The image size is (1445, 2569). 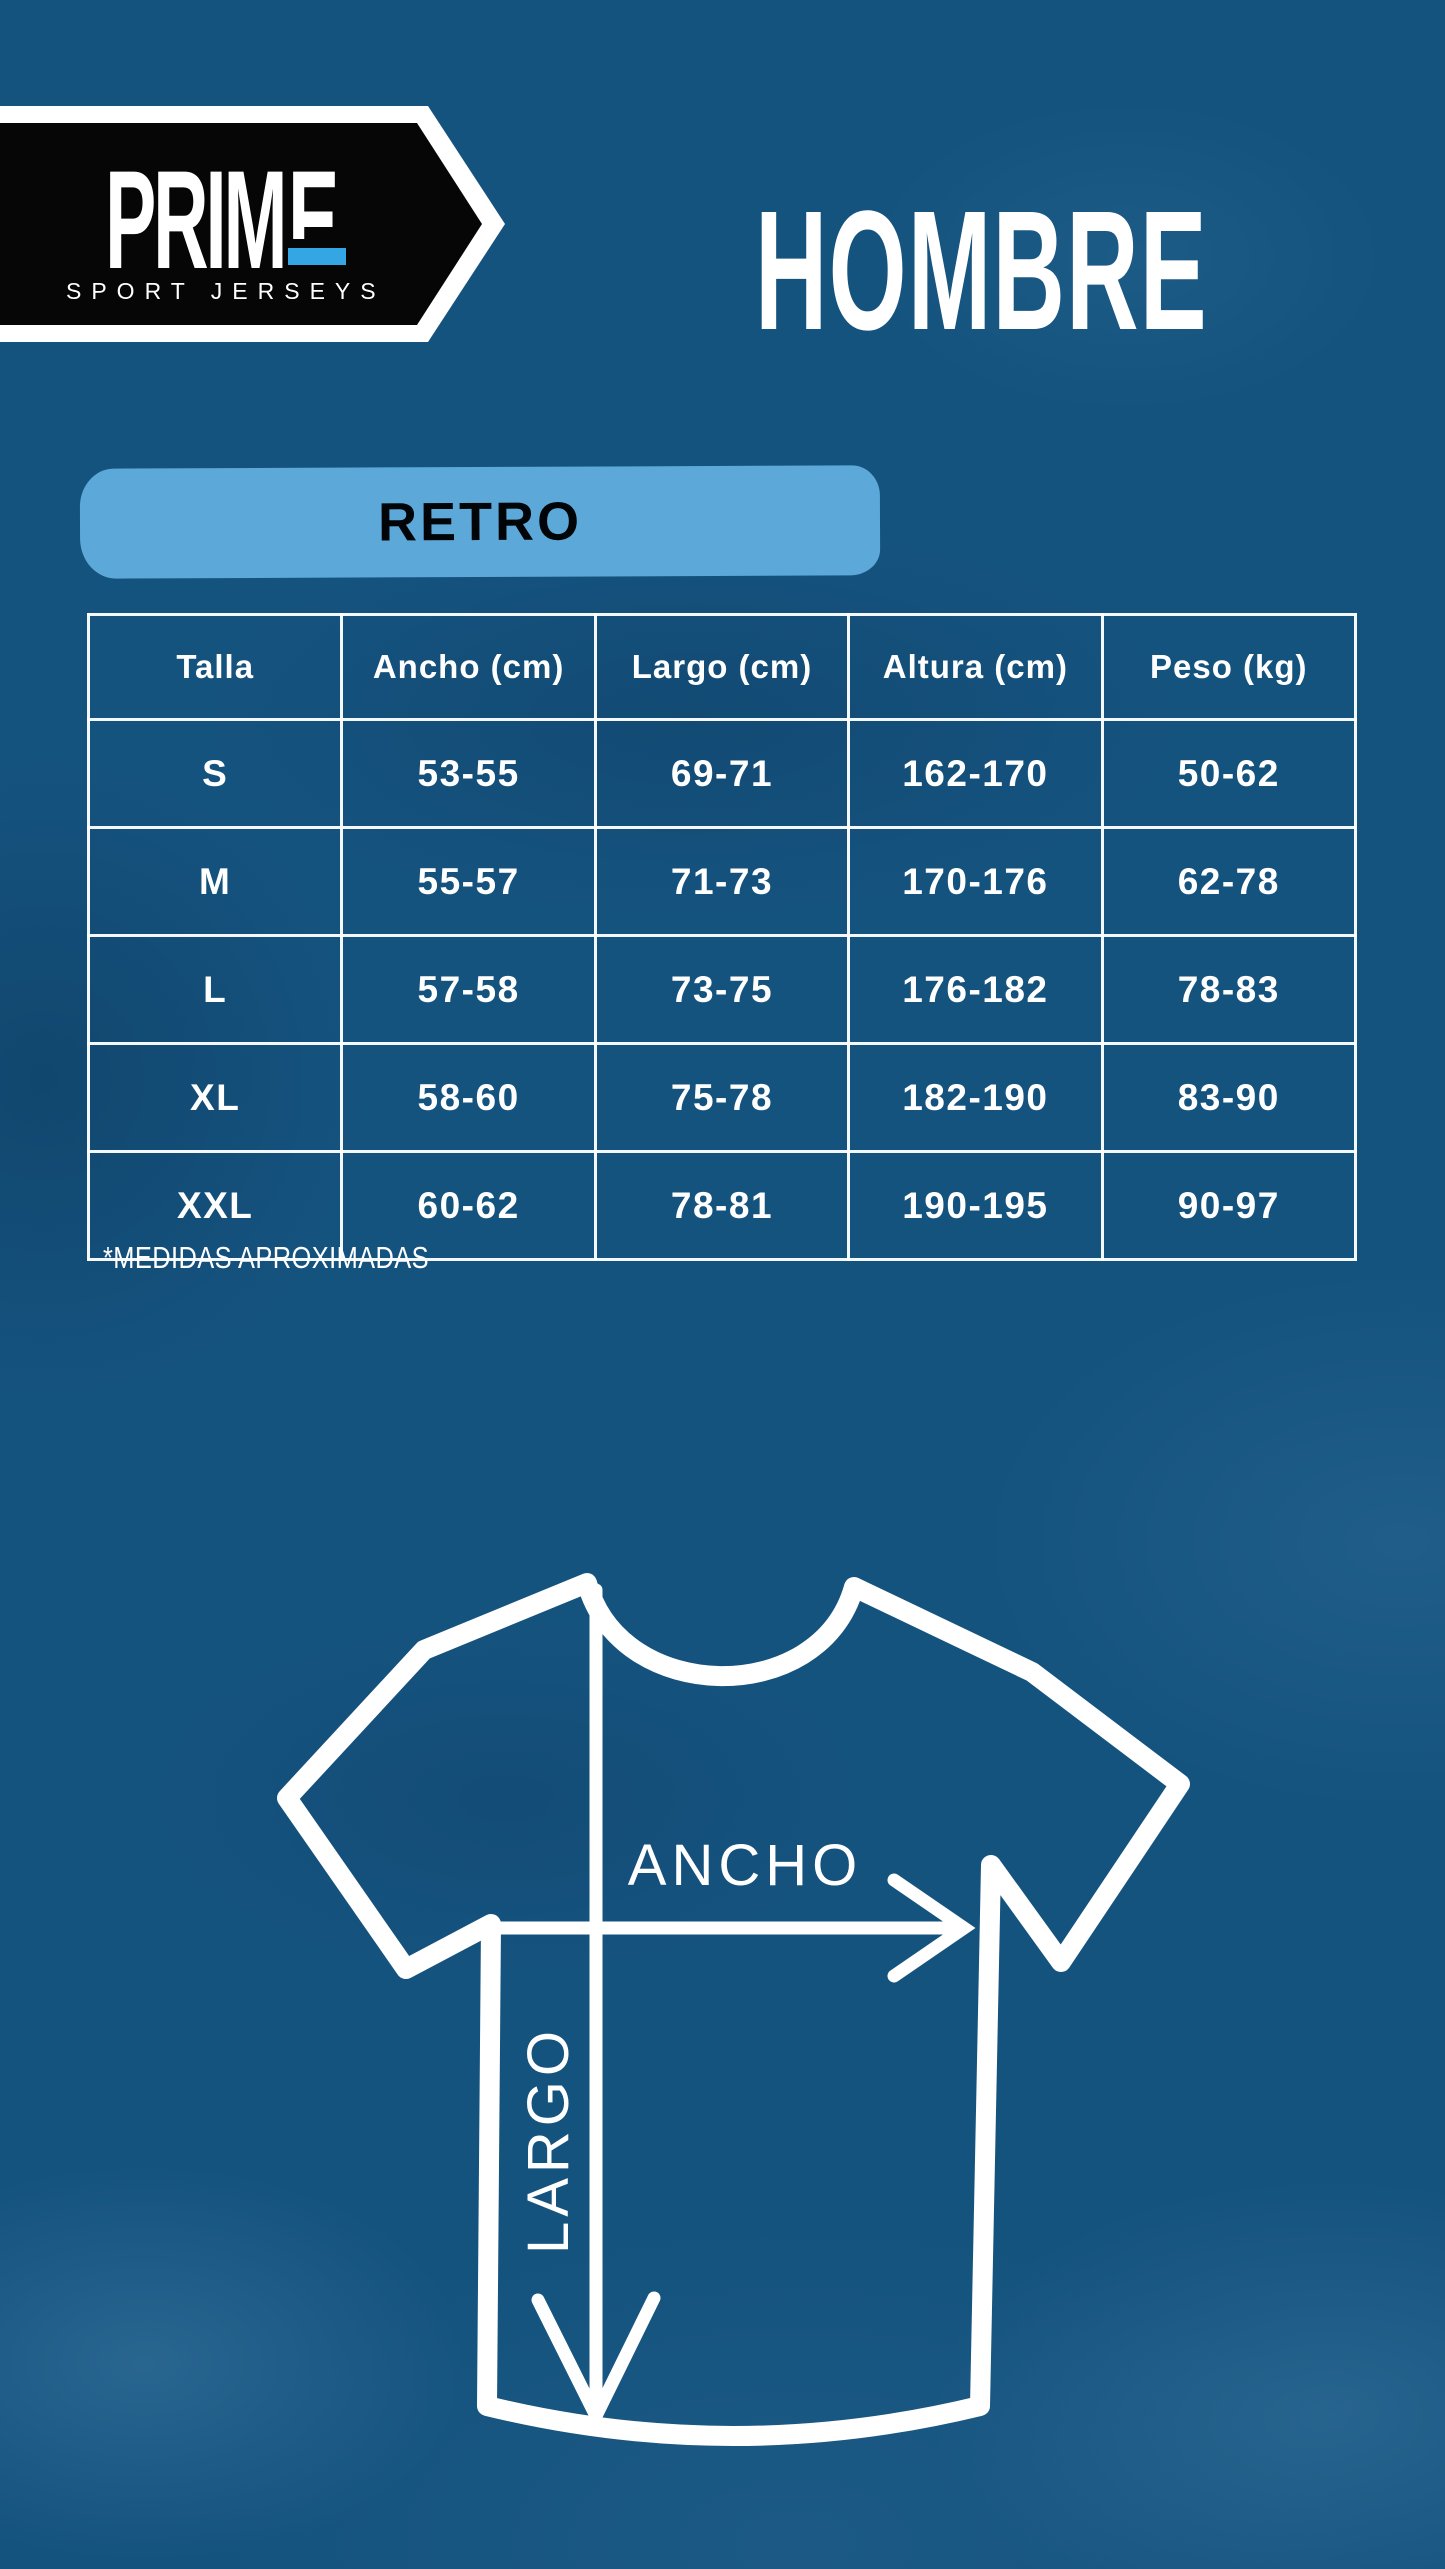 I want to click on table-cell: 71-73, so click(x=722, y=881).